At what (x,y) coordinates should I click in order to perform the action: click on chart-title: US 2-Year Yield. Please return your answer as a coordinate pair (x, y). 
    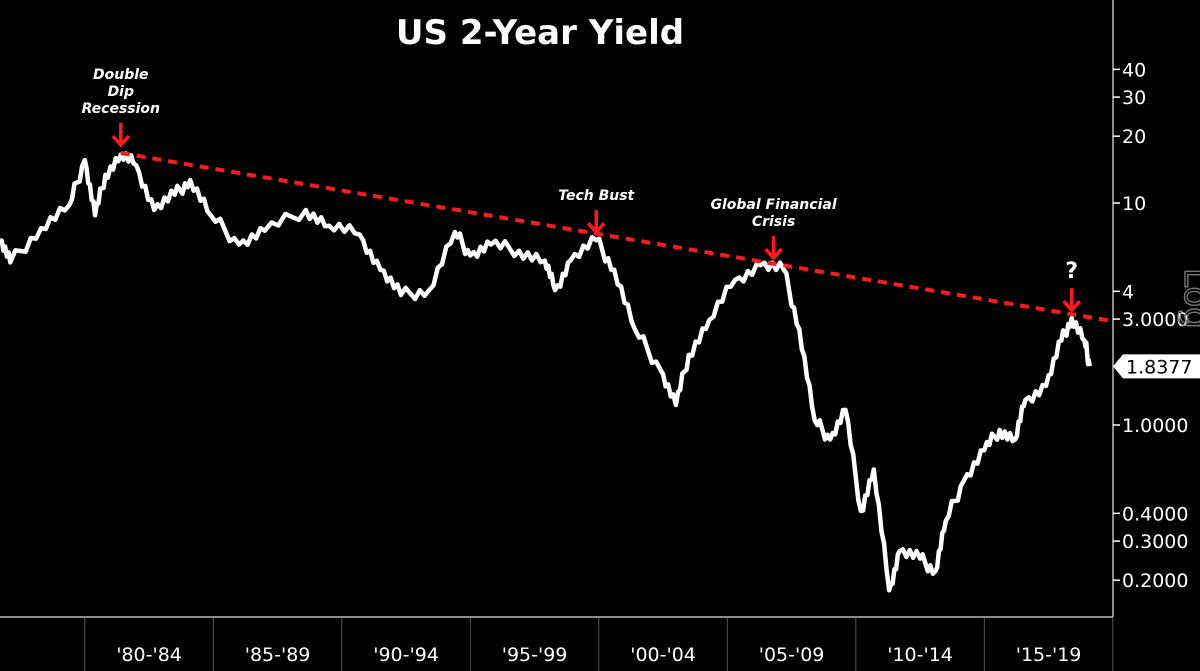
    Looking at the image, I should click on (540, 33).